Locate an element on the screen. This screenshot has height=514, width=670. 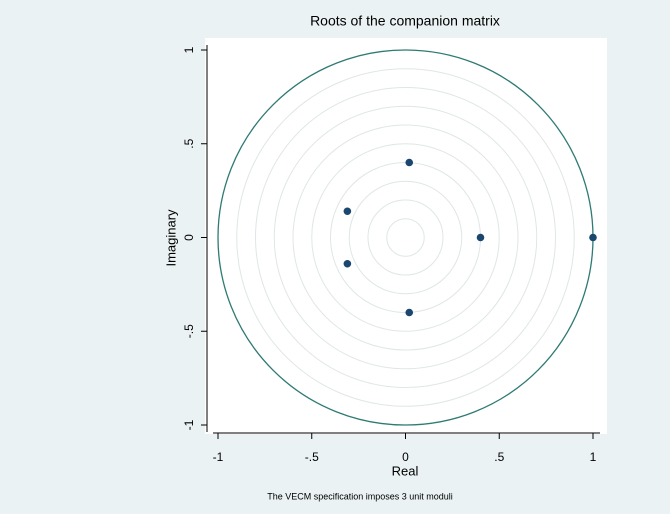
y-tick-label: .5 is located at coordinates (189, 143).